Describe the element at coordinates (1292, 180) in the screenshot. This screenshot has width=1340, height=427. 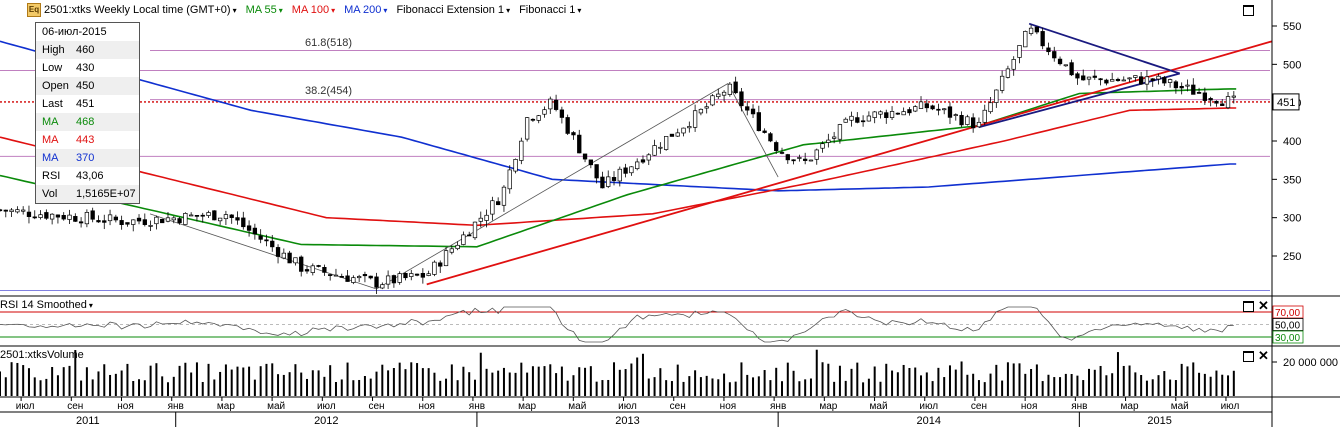
I see `price-tick-label: 350` at that location.